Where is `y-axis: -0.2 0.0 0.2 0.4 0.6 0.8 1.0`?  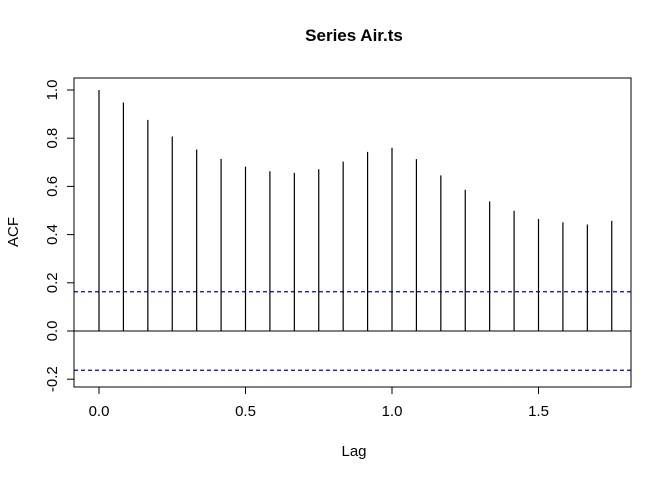 y-axis: -0.2 0.0 0.2 0.4 0.6 0.8 1.0 is located at coordinates (59, 236).